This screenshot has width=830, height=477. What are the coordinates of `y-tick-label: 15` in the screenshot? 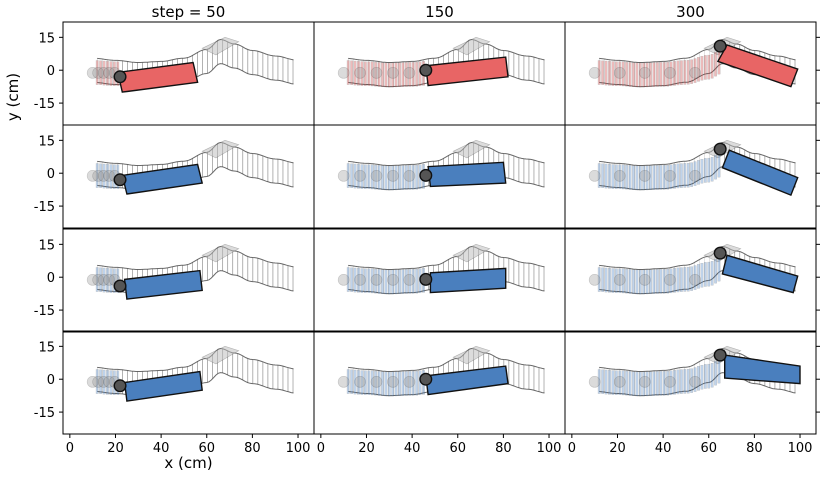 It's located at (46, 347).